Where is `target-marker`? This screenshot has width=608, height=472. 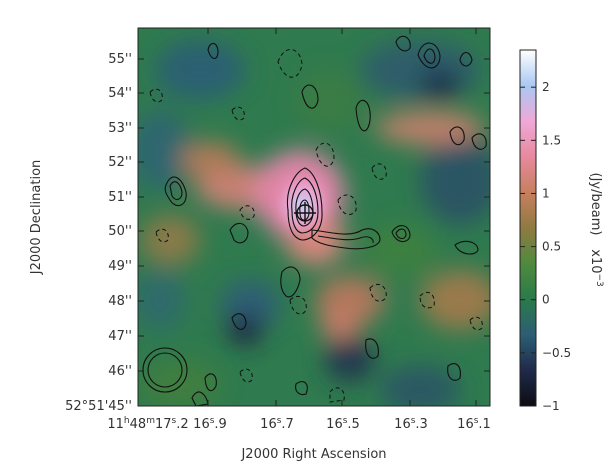
target-marker is located at coordinates (305, 213).